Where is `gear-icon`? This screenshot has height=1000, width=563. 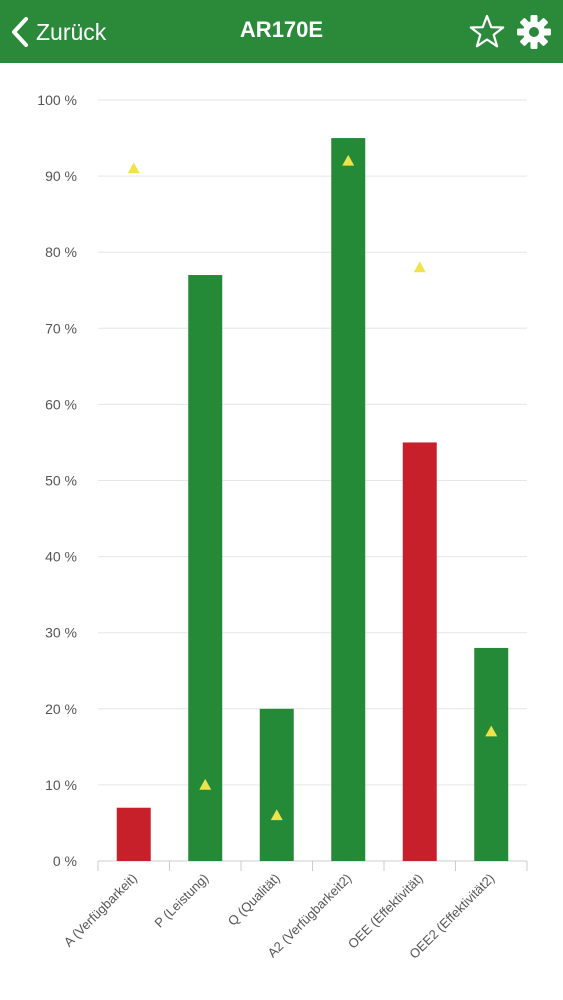 gear-icon is located at coordinates (534, 32).